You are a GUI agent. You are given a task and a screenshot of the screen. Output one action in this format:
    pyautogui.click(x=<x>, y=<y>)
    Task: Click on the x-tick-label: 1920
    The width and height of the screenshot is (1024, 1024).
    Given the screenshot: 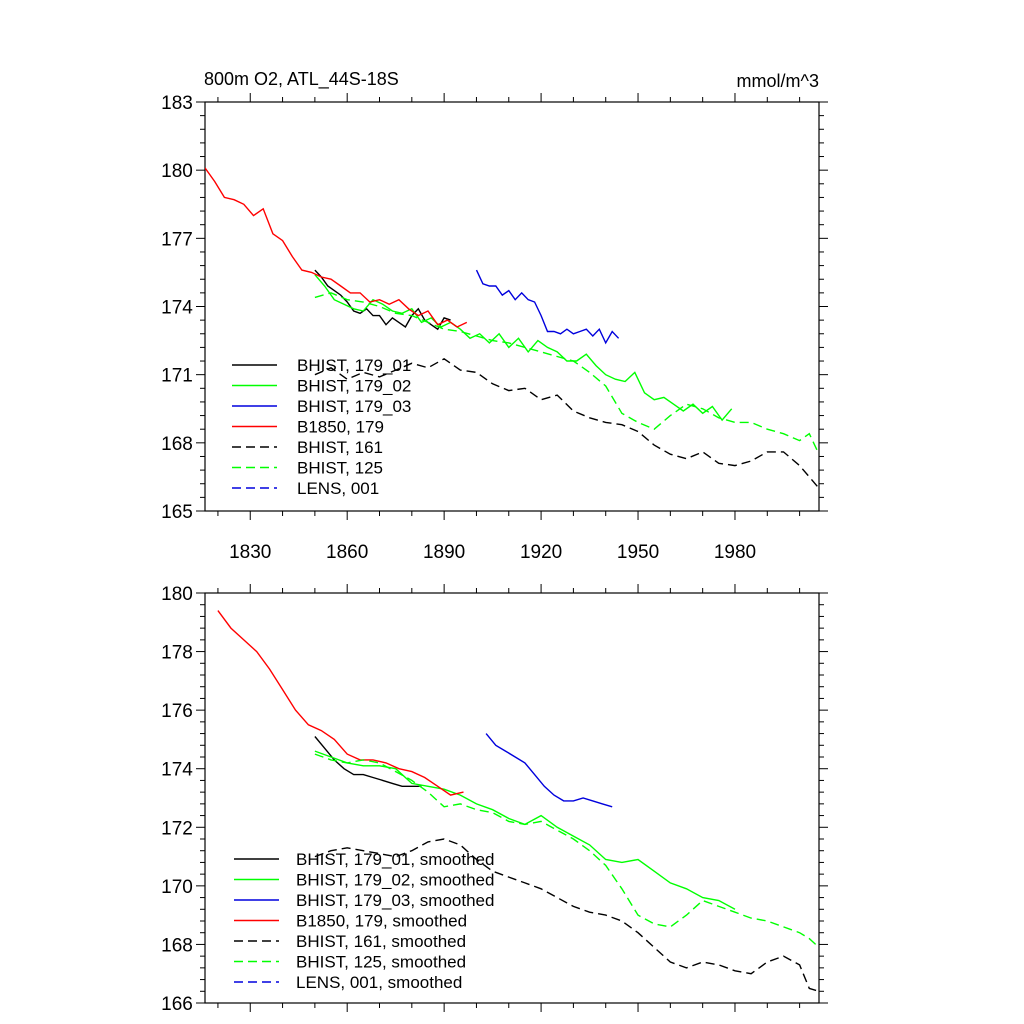 What is the action you would take?
    pyautogui.click(x=541, y=552)
    